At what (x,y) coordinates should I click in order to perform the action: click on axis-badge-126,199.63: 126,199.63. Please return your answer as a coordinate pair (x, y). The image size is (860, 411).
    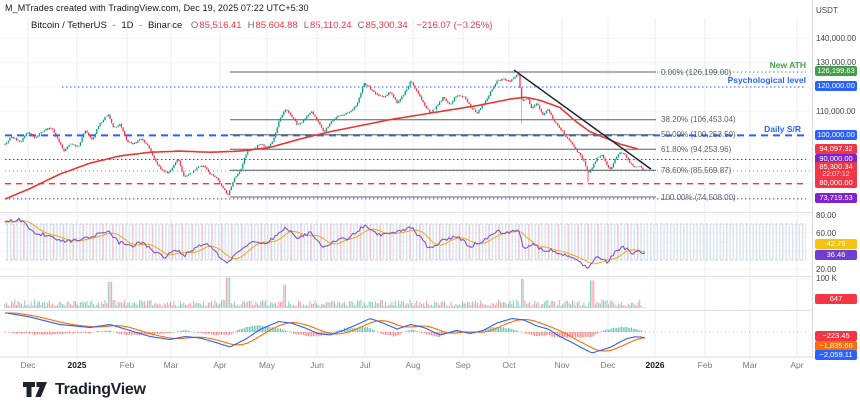
    Looking at the image, I should click on (836, 71).